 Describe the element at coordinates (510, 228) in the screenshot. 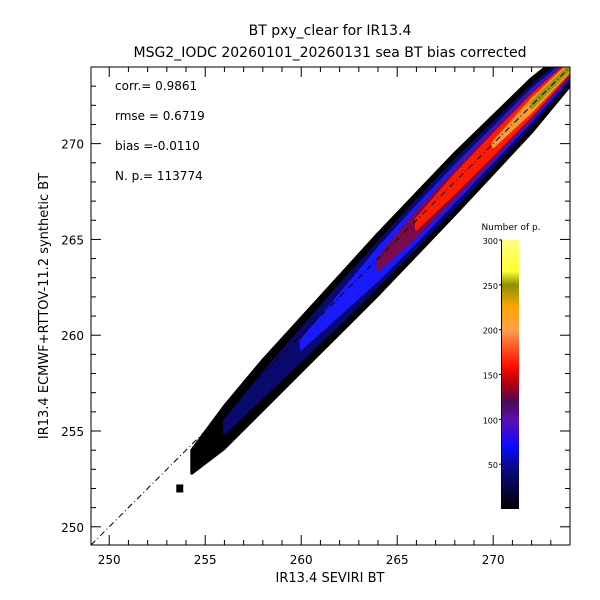

I see `colorbar-title: Number of p.` at that location.